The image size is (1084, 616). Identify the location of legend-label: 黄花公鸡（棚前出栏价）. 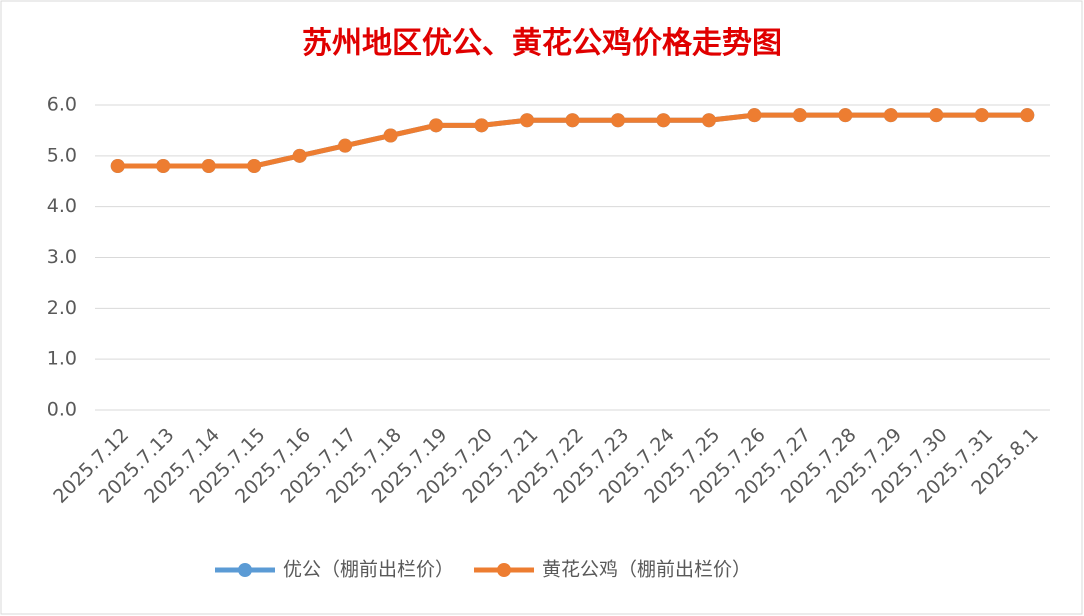
(646, 570).